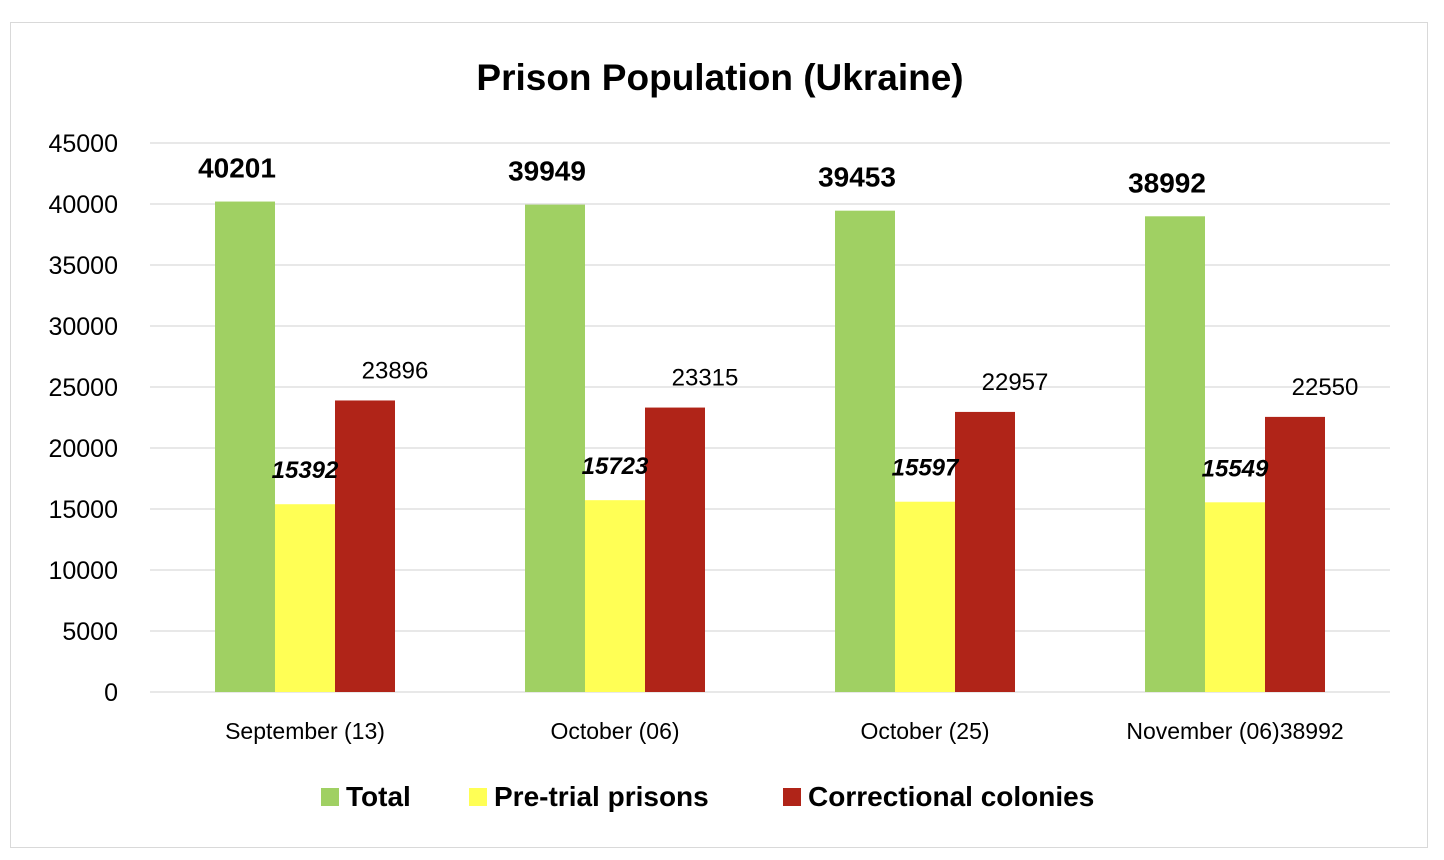 The width and height of the screenshot is (1444, 860). I want to click on y-tick-label: 30000, so click(83, 327).